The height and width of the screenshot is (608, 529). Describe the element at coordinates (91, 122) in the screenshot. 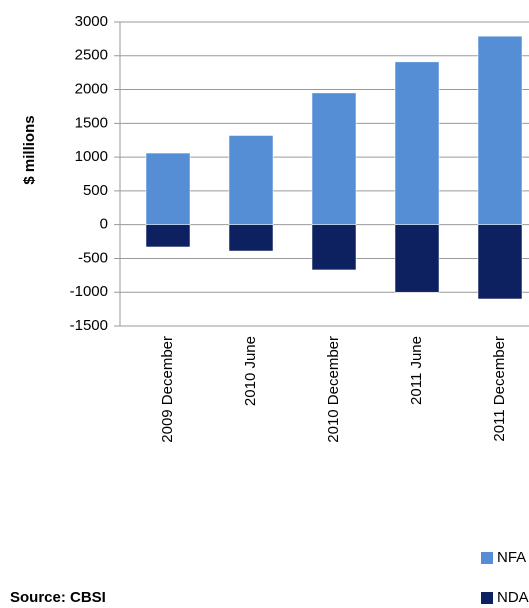

I see `y-tick-label: 1500` at that location.